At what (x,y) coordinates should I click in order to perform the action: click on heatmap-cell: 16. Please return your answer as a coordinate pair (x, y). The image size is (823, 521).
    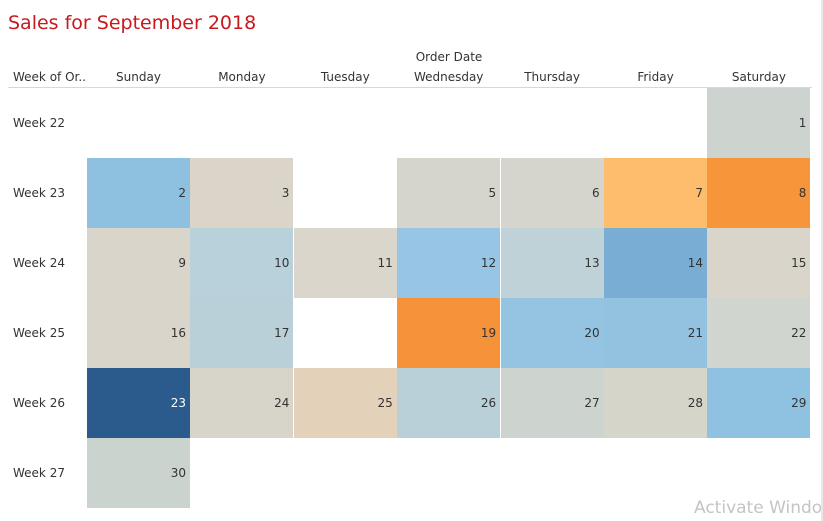
    Looking at the image, I should click on (138, 333).